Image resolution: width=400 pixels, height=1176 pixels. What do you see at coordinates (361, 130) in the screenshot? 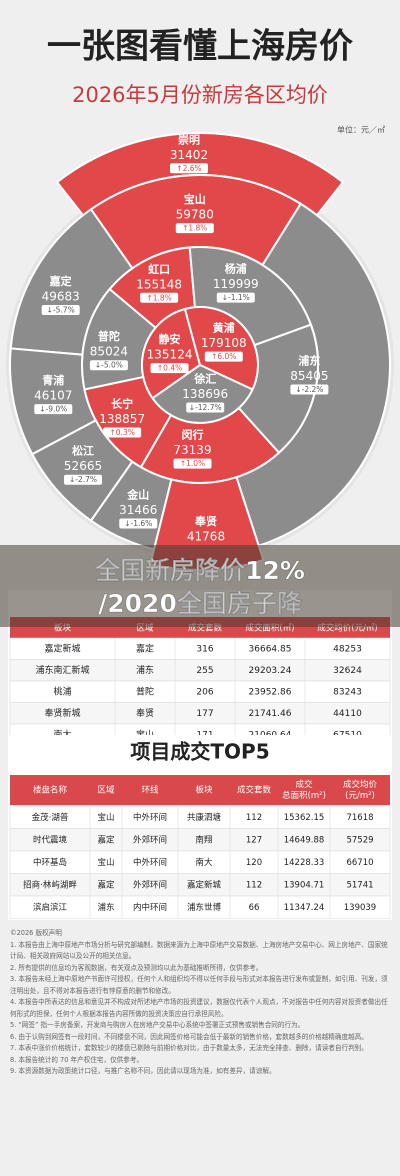
I see `unit: 单位：元／㎡` at bounding box center [361, 130].